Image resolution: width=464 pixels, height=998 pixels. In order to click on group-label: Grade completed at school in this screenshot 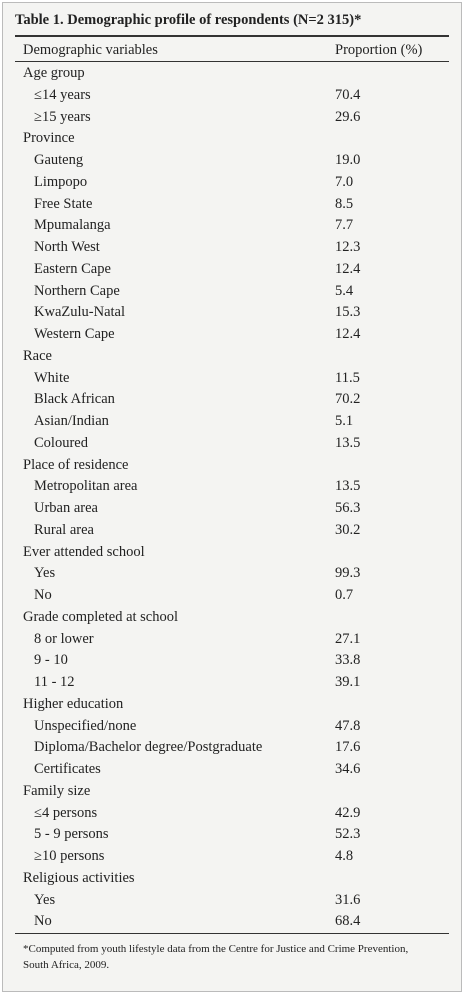, I will do `click(101, 616)`.